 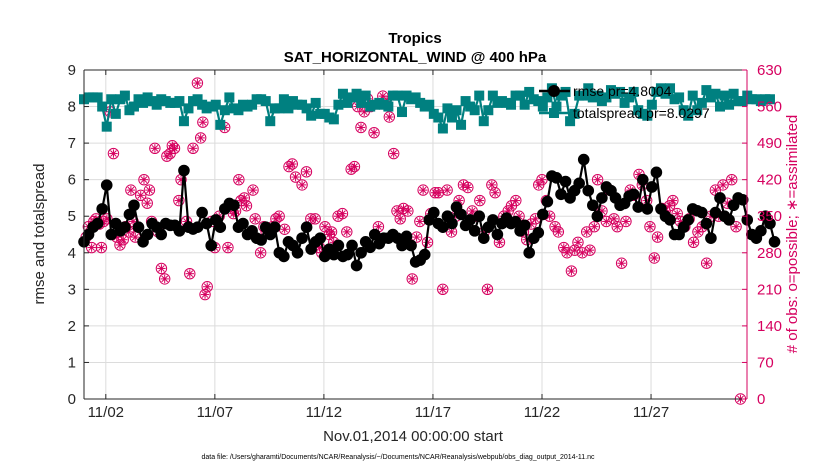 I want to click on y-tick-label: 5, so click(x=72, y=216).